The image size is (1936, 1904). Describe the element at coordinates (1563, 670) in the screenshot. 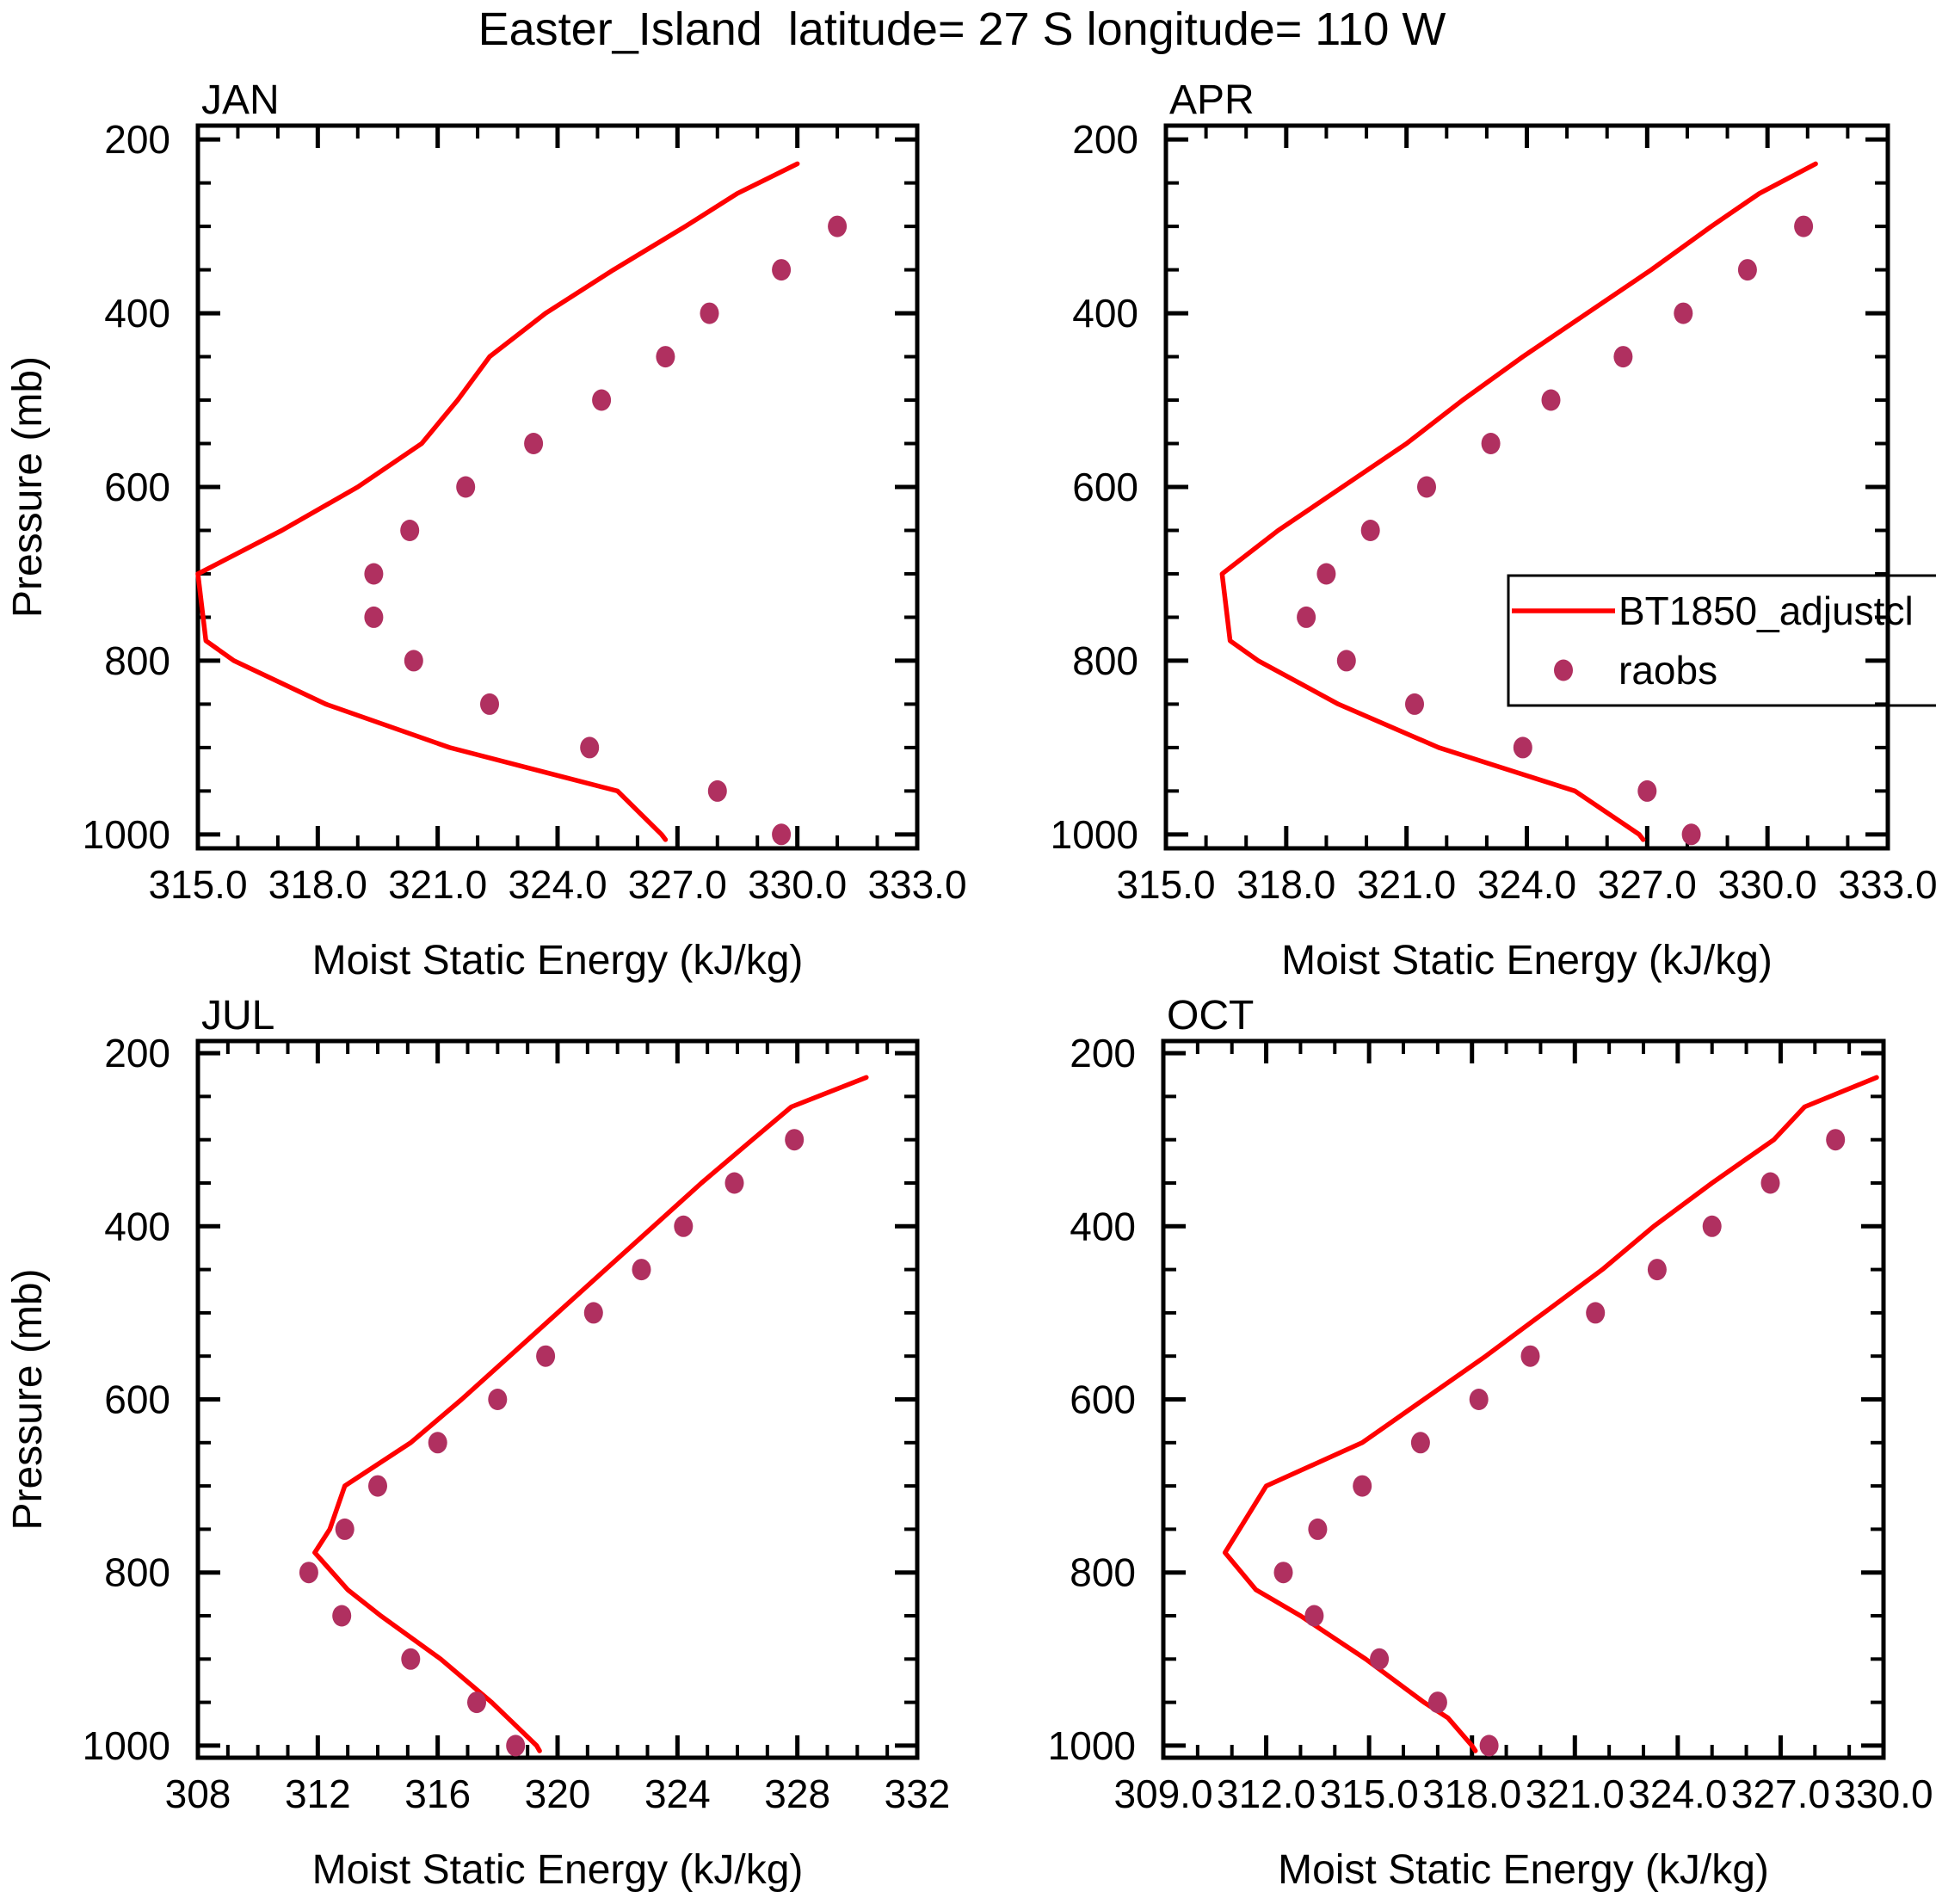

I see `legend-dot-sample` at that location.